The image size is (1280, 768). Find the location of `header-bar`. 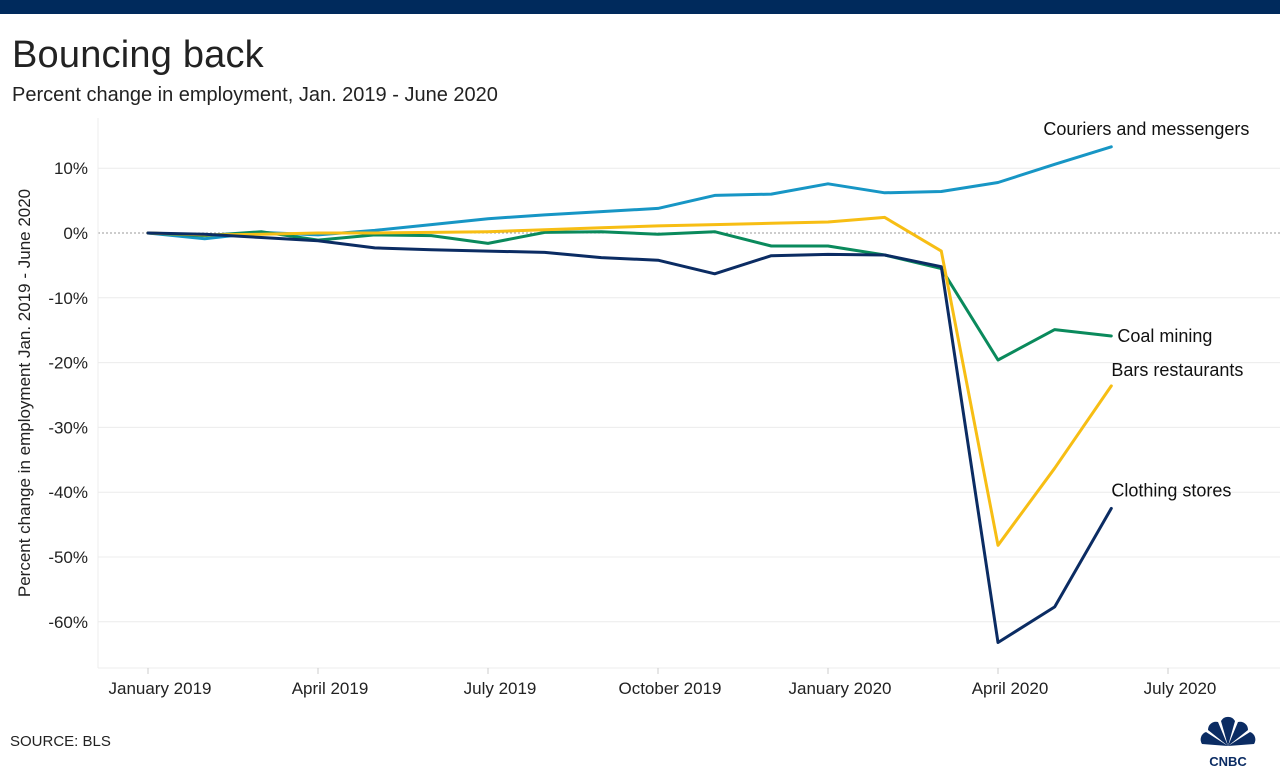

header-bar is located at coordinates (640, 7).